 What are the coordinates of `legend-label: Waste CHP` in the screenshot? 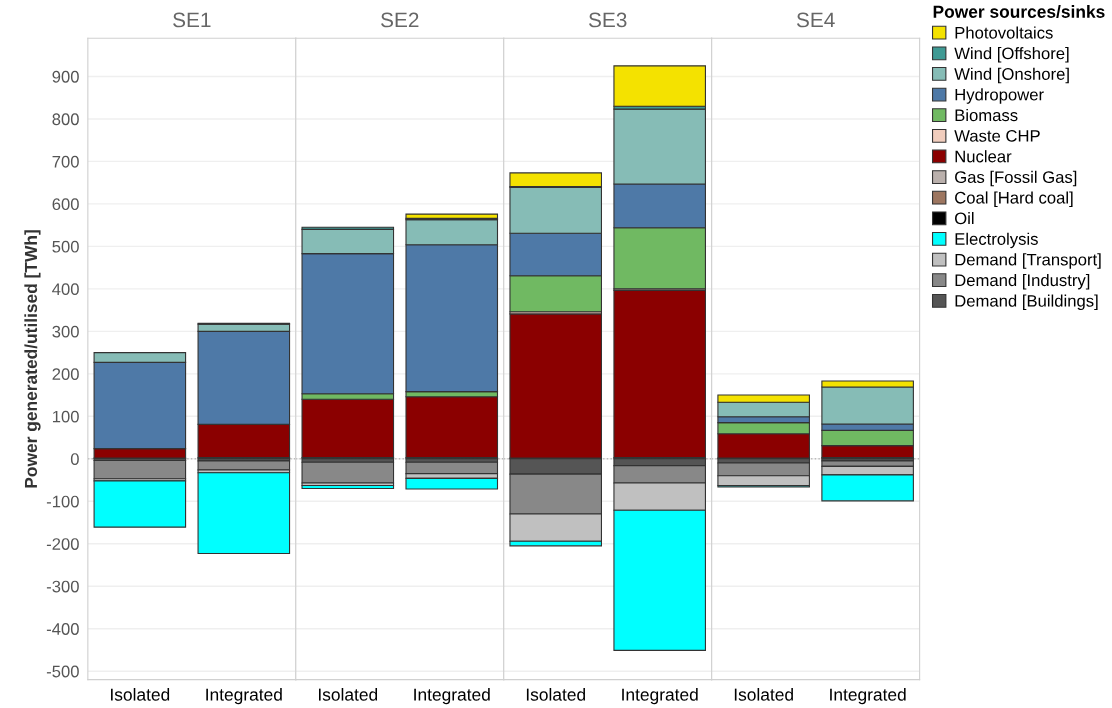 It's located at (997, 135).